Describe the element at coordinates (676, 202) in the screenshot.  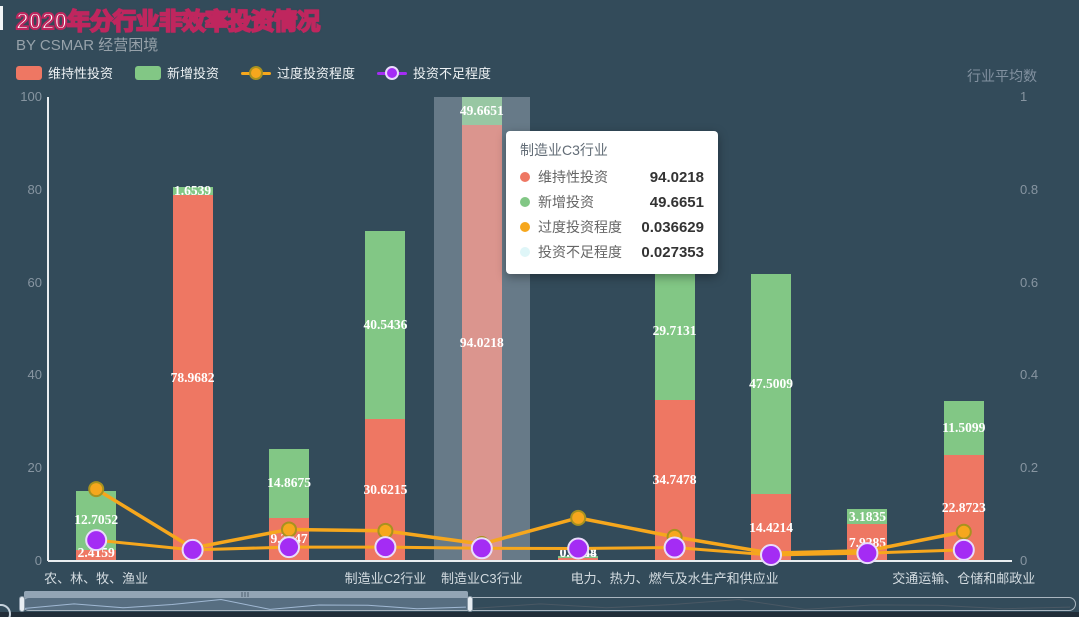
I see `tooltip-series-value: 49.6651` at that location.